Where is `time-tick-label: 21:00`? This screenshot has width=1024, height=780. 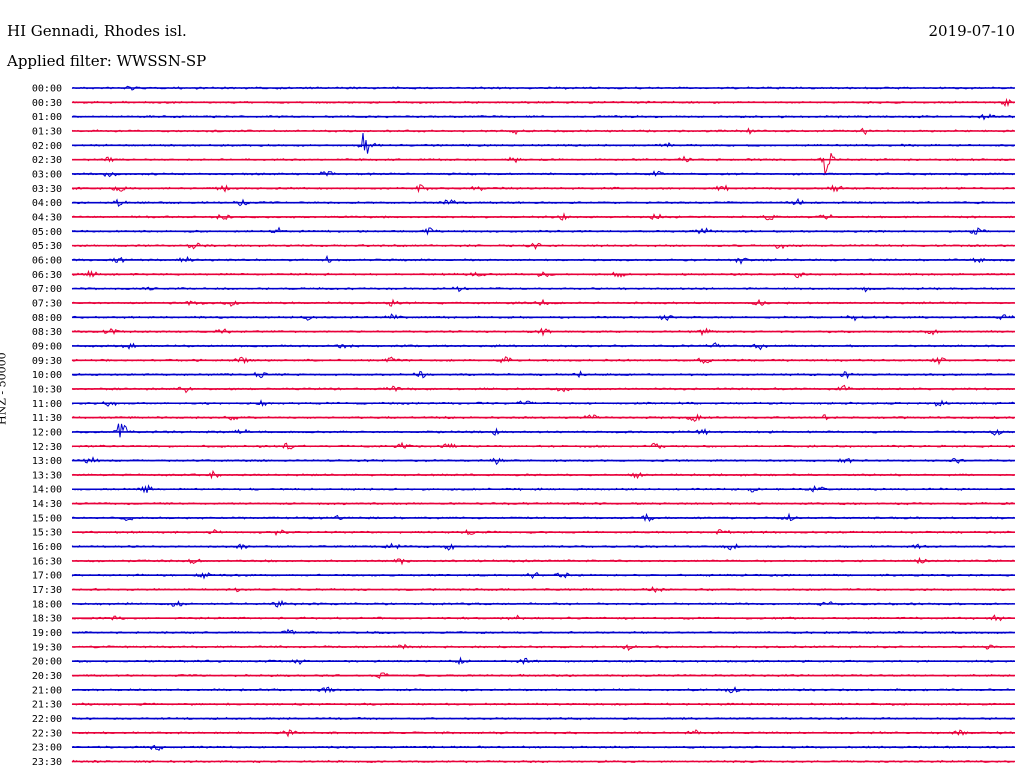 time-tick-label: 21:00 is located at coordinates (47, 690).